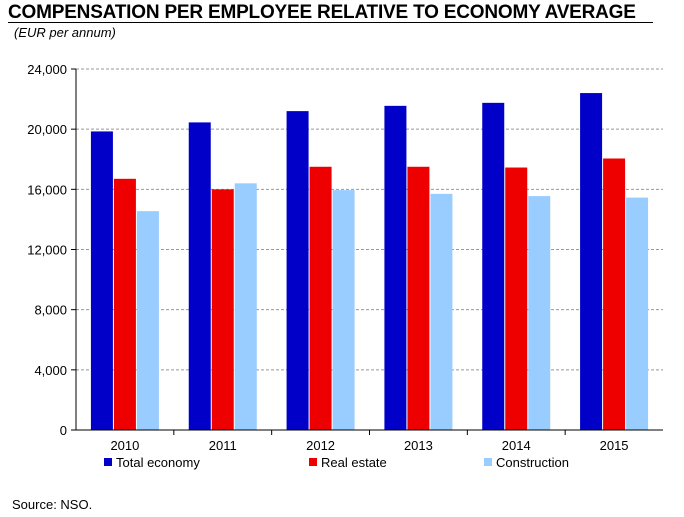 The image size is (684, 517). I want to click on bar-construction-2015, so click(637, 313).